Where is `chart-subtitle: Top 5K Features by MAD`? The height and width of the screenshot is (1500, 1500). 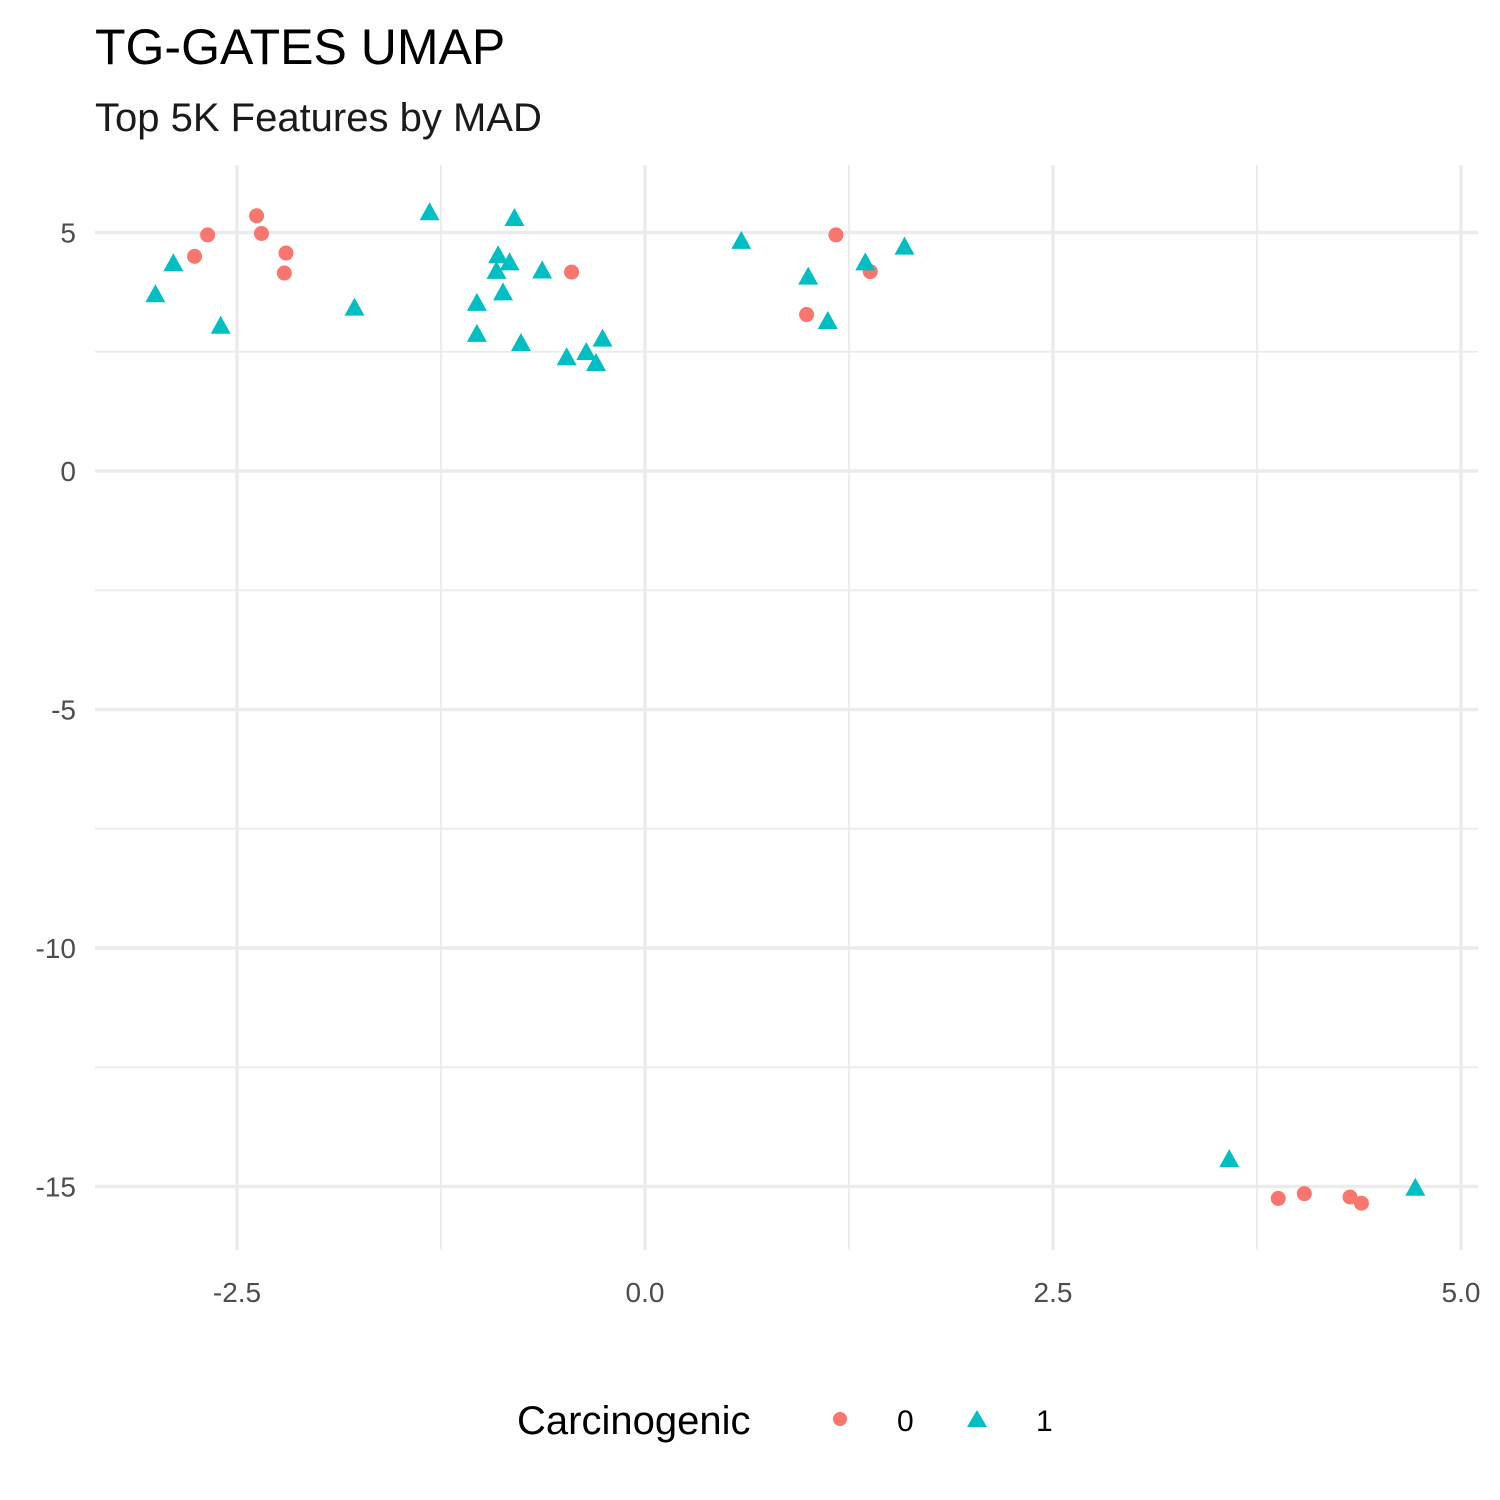 chart-subtitle: Top 5K Features by MAD is located at coordinates (318, 118).